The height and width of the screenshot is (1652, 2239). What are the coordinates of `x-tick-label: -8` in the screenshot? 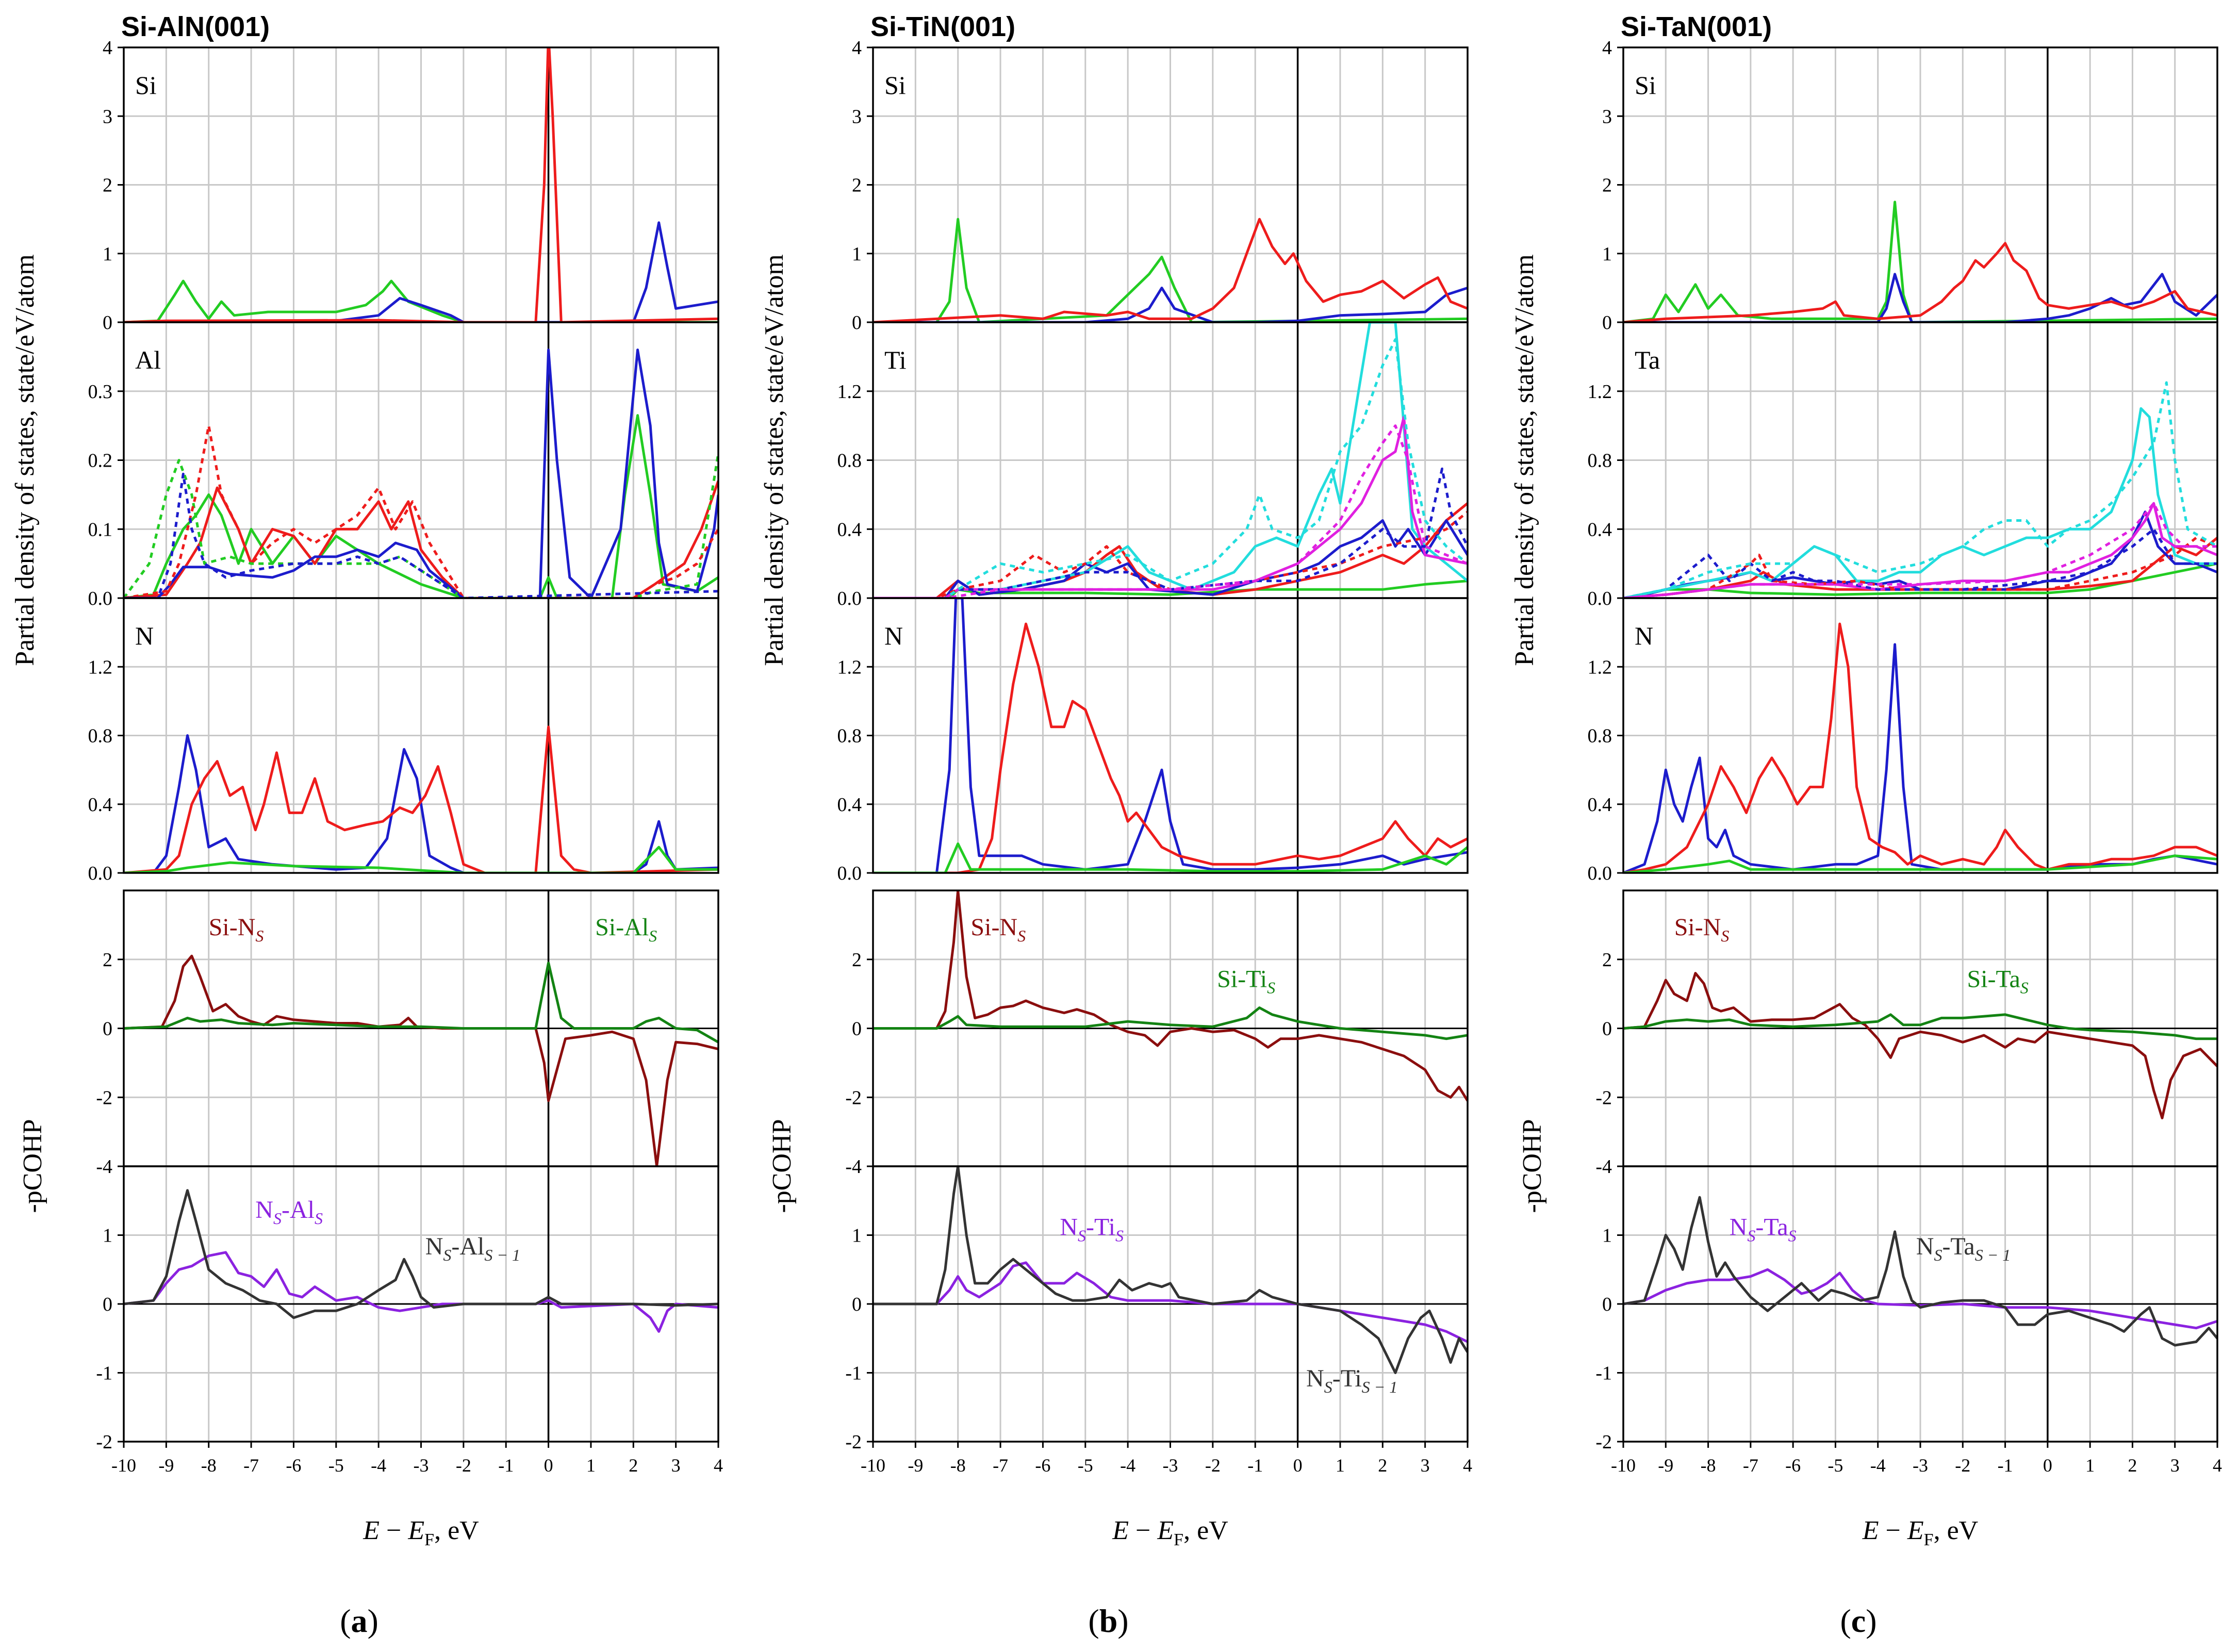 It's located at (209, 1465).